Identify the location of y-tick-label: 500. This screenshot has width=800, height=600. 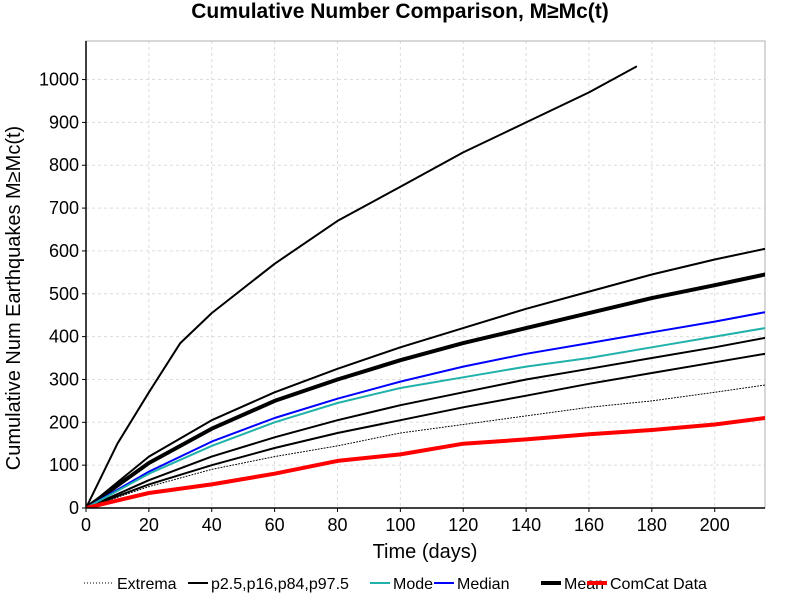
(64, 294).